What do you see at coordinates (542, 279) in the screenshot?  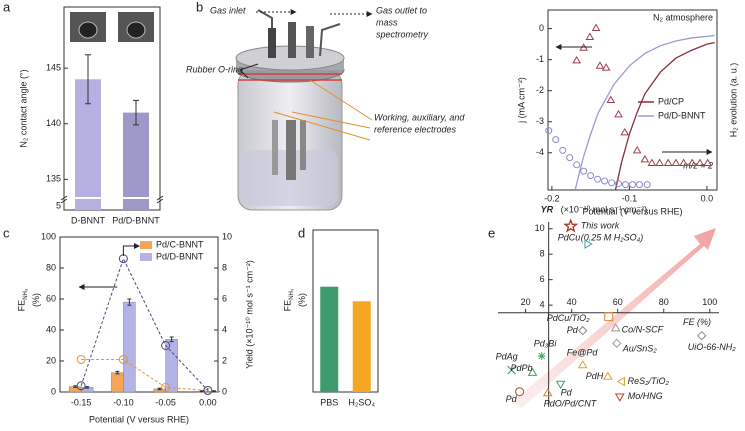 I see `y-tick-label: 6` at bounding box center [542, 279].